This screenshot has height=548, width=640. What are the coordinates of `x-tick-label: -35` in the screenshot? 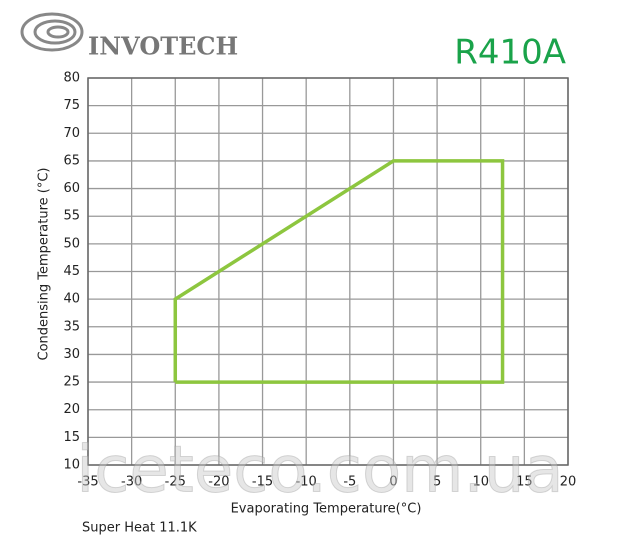 It's located at (87, 482).